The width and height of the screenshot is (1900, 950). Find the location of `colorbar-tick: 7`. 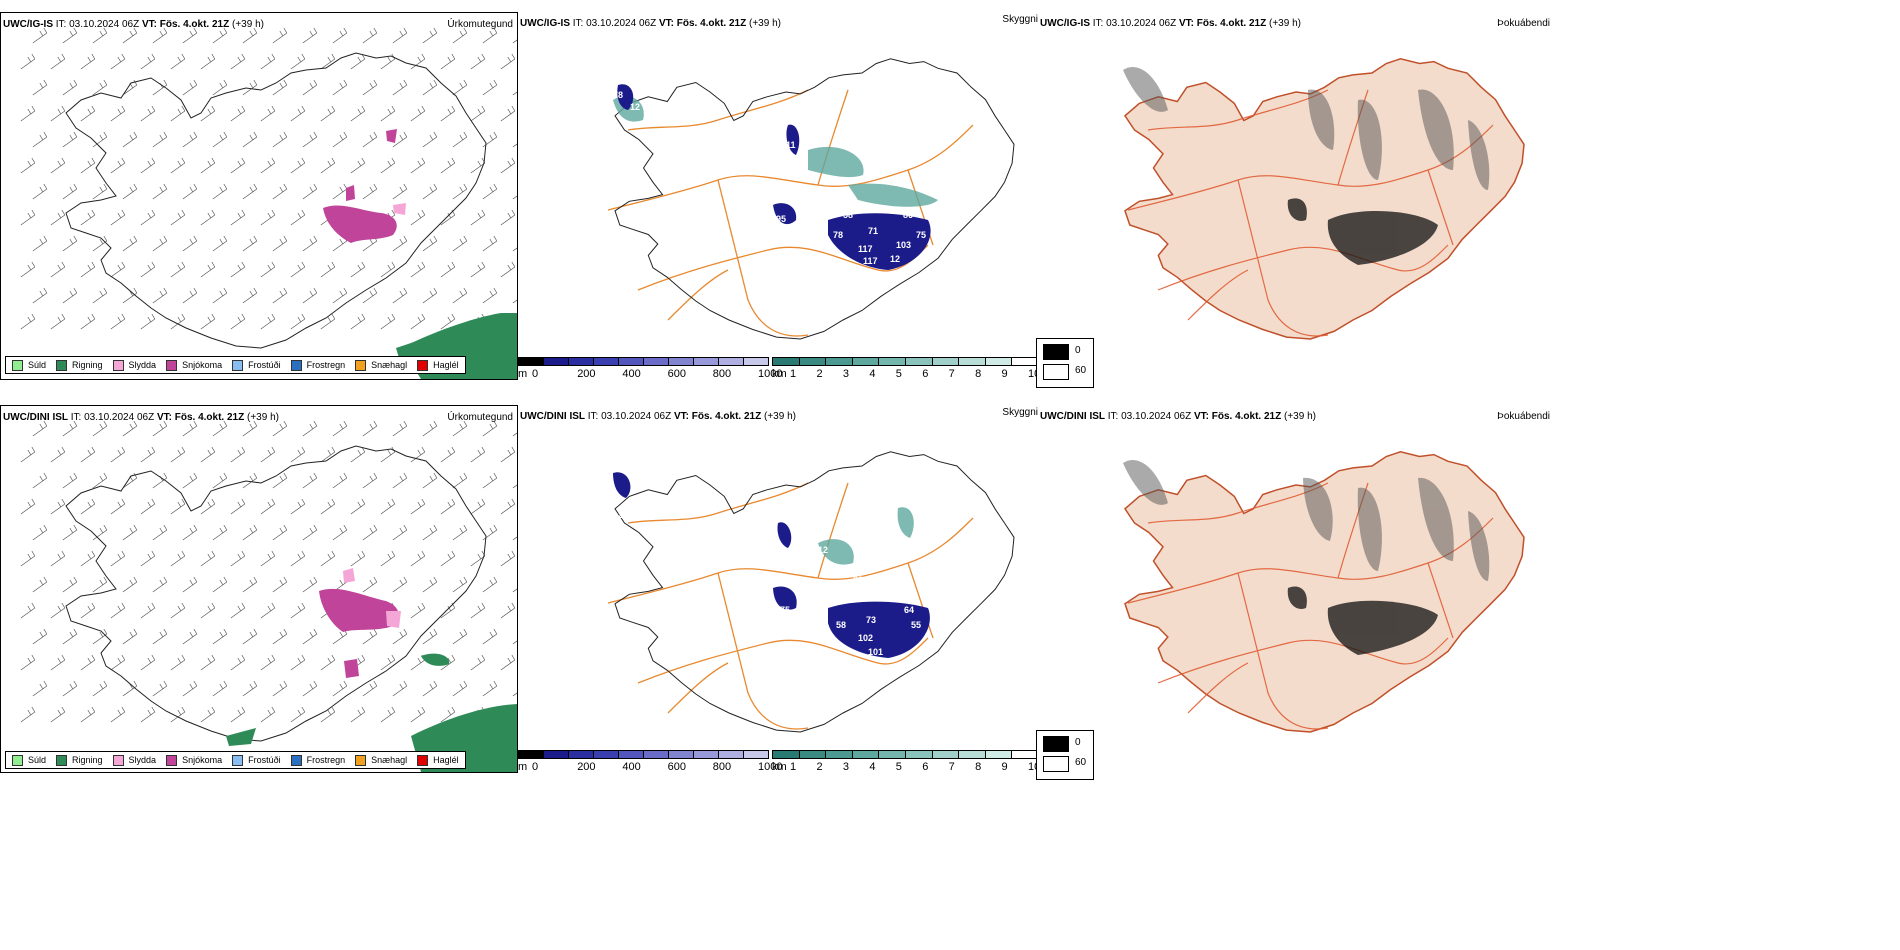

colorbar-tick: 7 is located at coordinates (951, 374).